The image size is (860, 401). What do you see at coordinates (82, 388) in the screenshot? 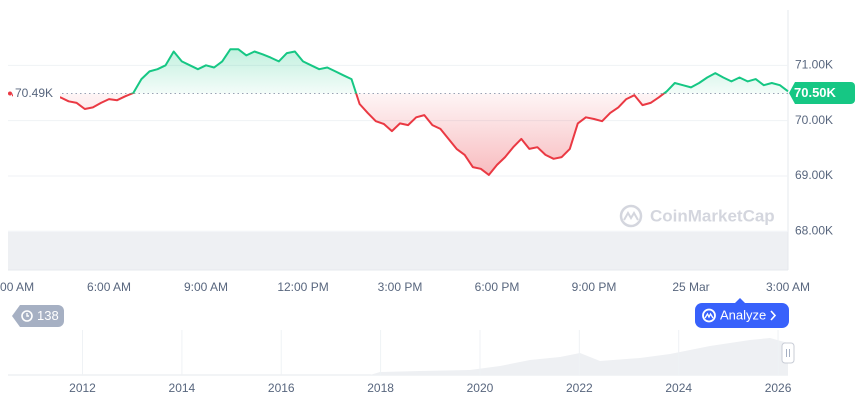
I see `navigator-tick-label: 2012` at bounding box center [82, 388].